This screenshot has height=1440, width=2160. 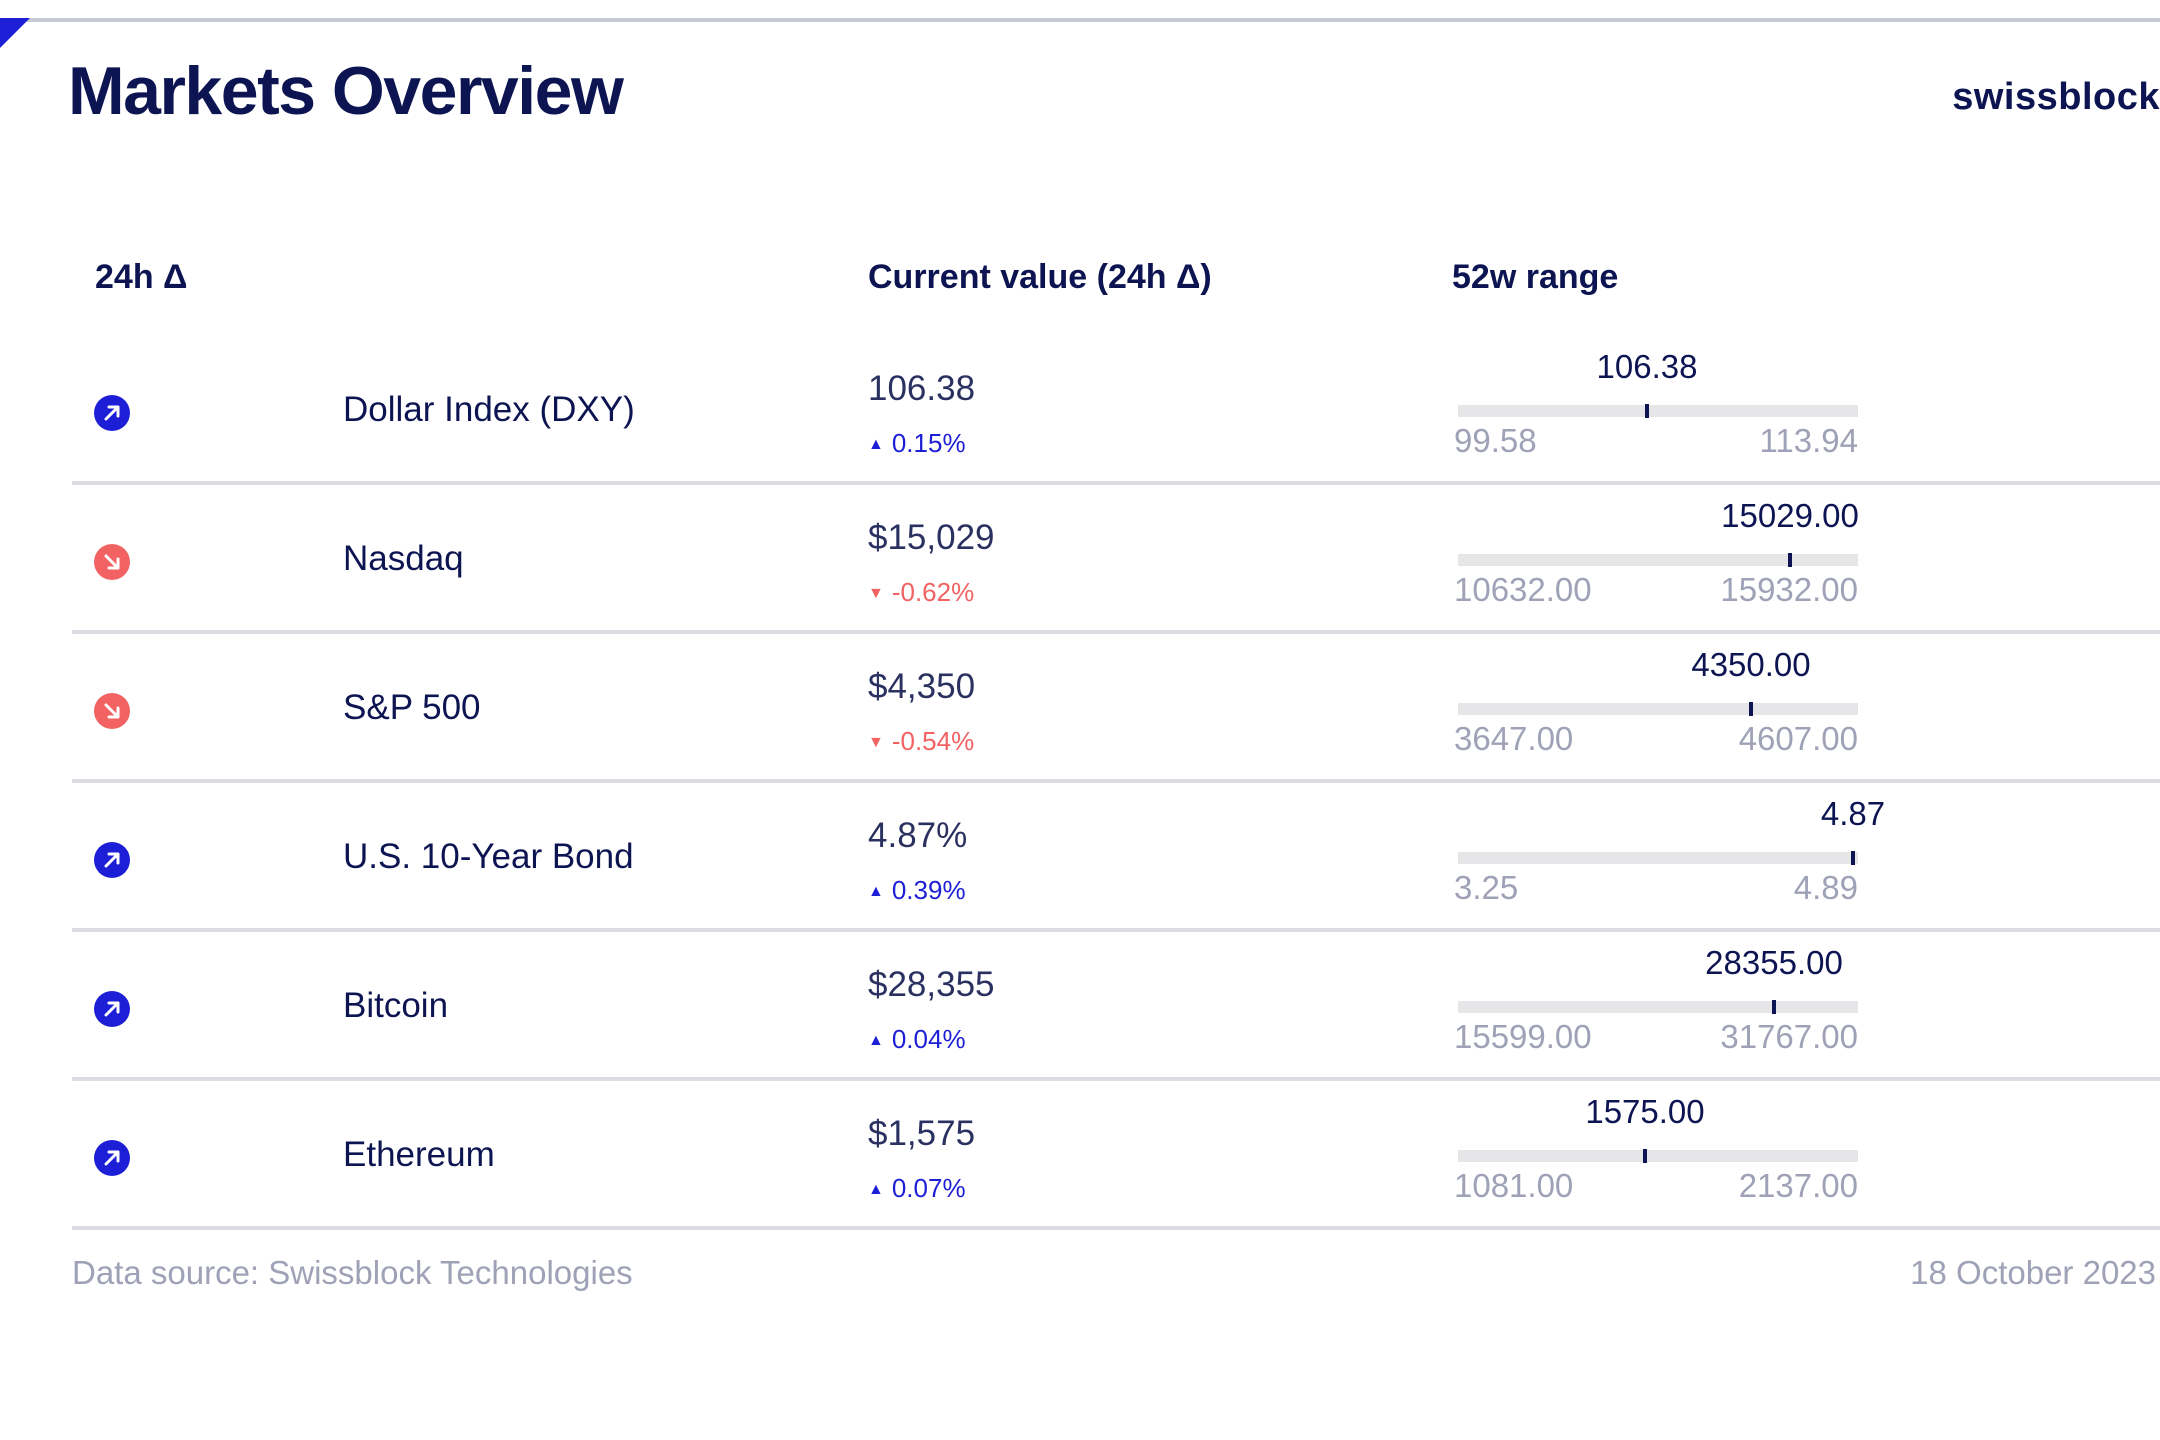 I want to click on top-rule, so click(x=1080, y=20).